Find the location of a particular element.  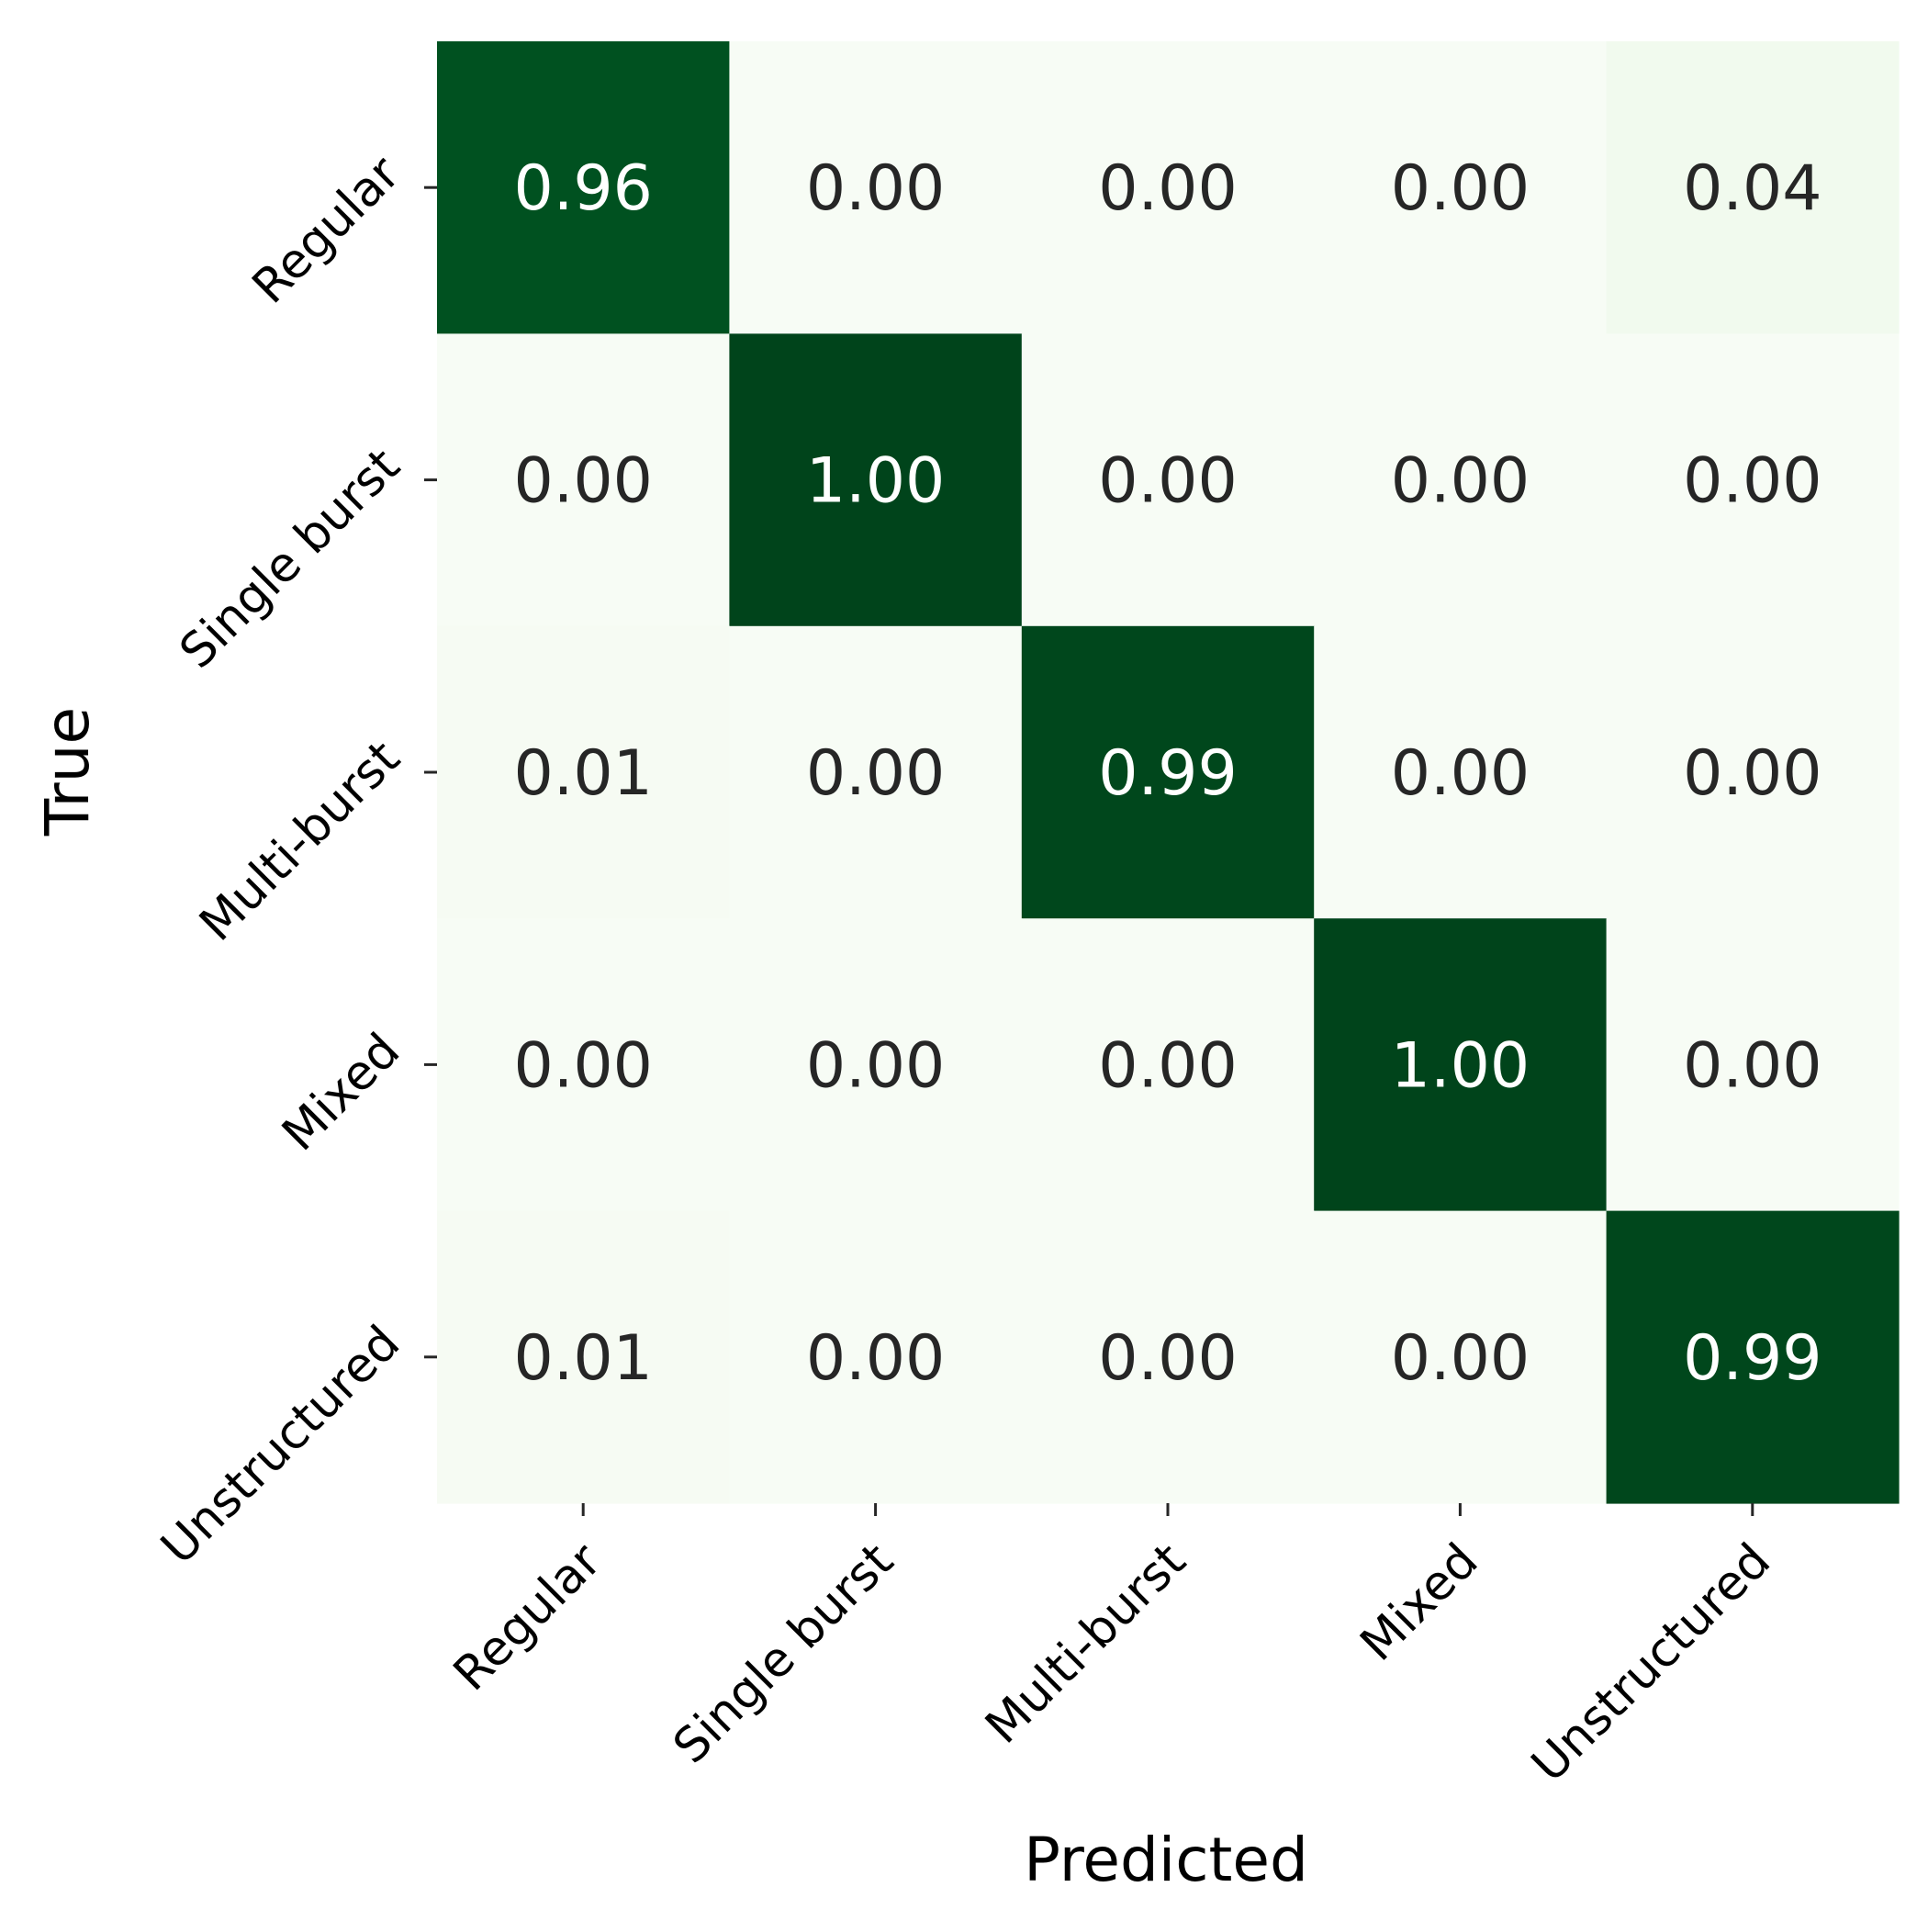

cell-value-r1-c4: 0.00 is located at coordinates (1752, 481).